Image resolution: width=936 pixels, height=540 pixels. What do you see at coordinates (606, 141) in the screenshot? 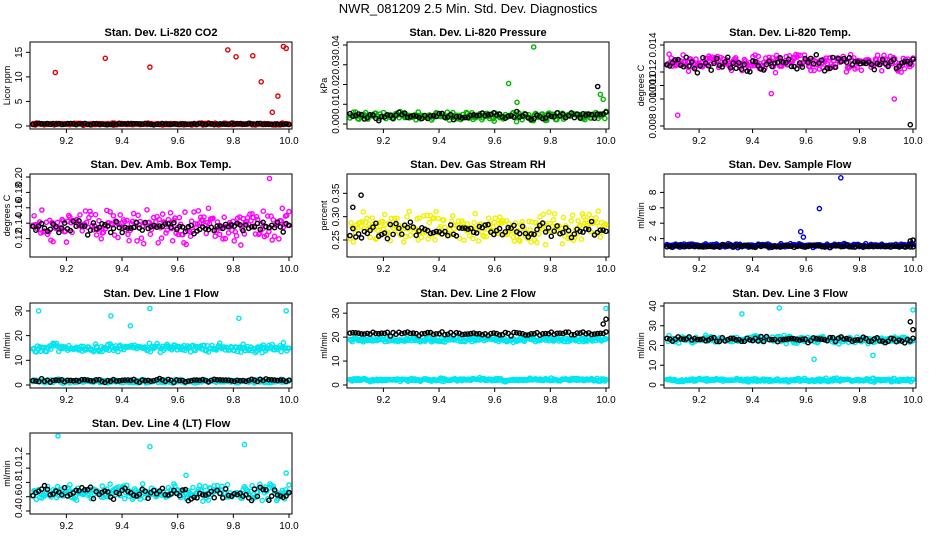
I see `x-tick-label: 10.0` at bounding box center [606, 141].